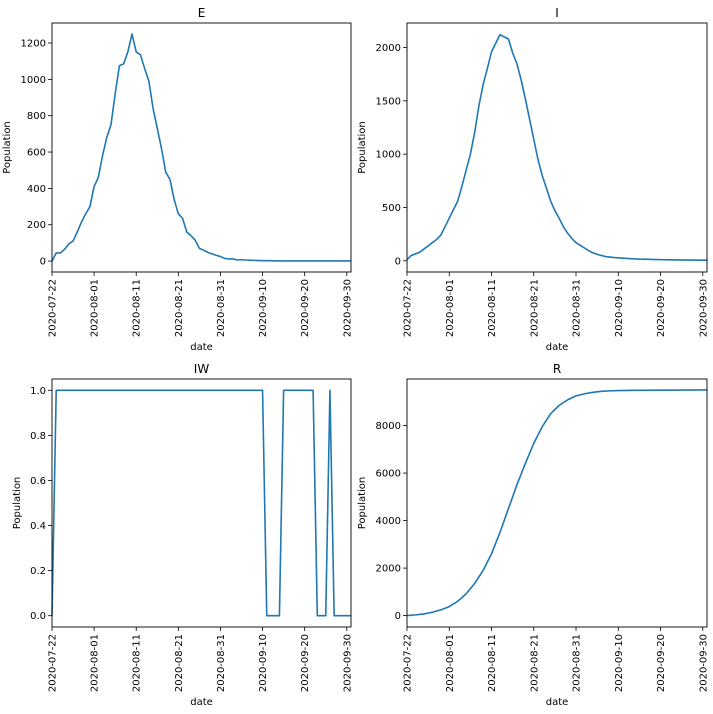 The height and width of the screenshot is (714, 713). What do you see at coordinates (38, 436) in the screenshot?
I see `y-tick-label: 0.8` at bounding box center [38, 436].